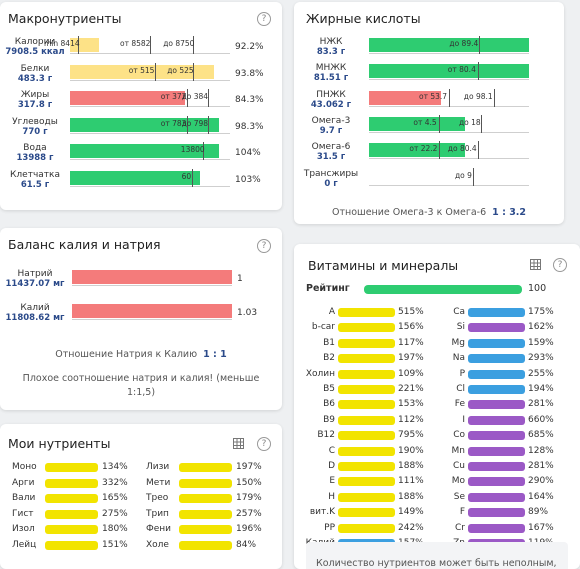  Describe the element at coordinates (329, 389) in the screenshot. I see `nutrient-name: B5` at that location.